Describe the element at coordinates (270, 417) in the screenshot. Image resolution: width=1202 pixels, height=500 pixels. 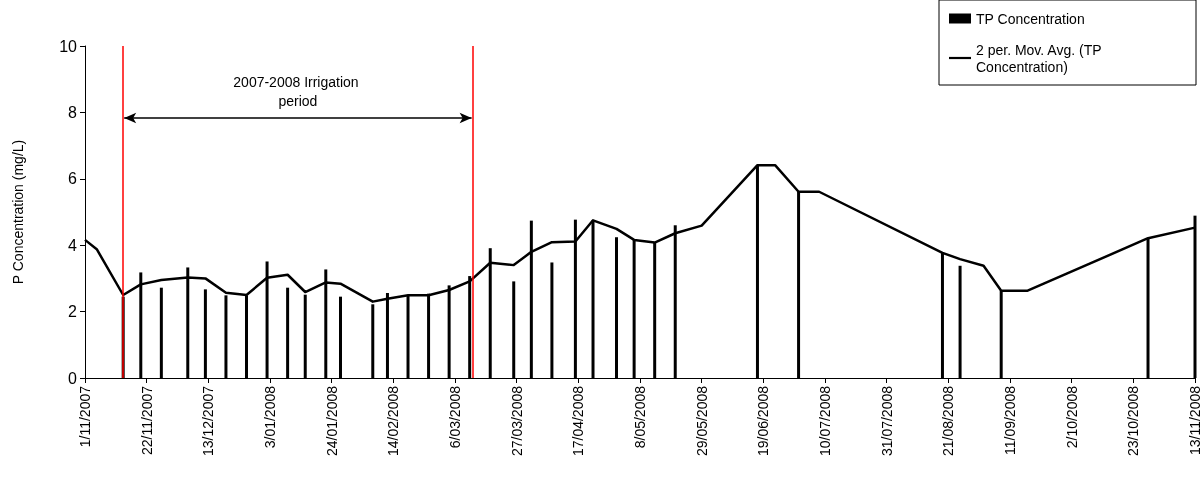
I see `x-tick-label: 3/01/2008` at that location.